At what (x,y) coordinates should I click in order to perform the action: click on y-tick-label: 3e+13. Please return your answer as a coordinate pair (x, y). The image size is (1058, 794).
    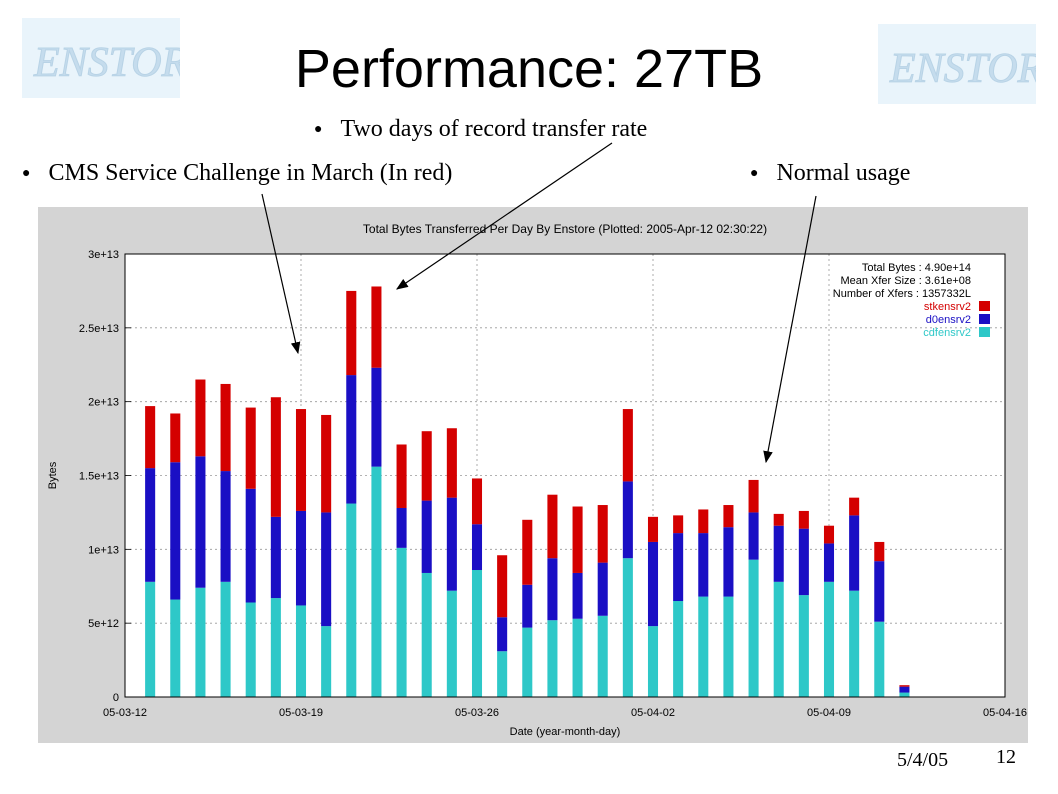
    Looking at the image, I should click on (103, 255).